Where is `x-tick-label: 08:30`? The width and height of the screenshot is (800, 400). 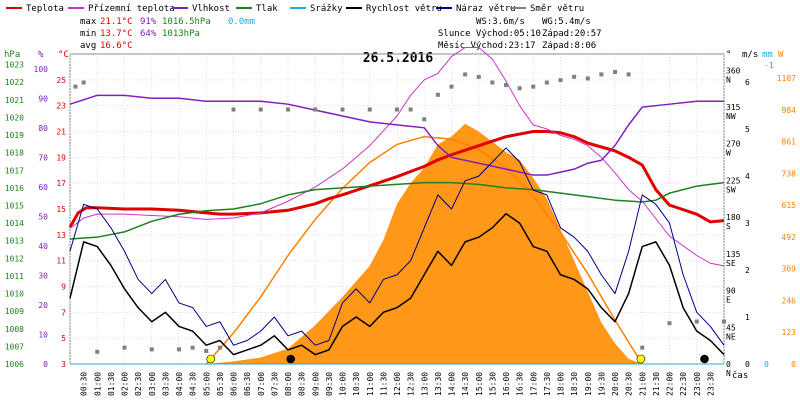
x-tick-label: 08:30 is located at coordinates (302, 384).